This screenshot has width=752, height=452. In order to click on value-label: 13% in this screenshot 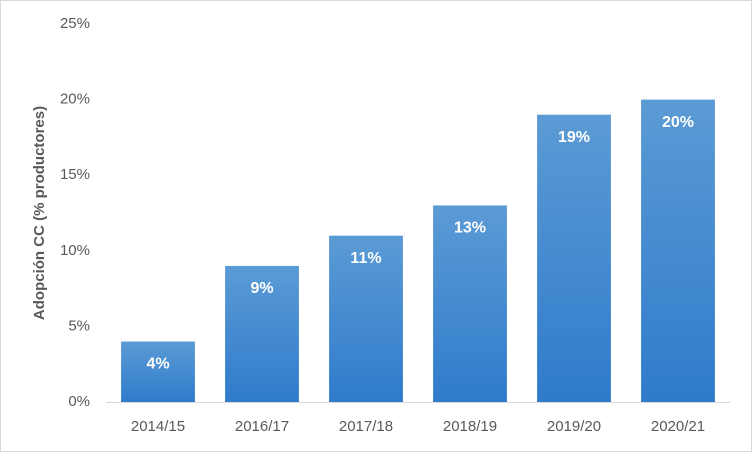, I will do `click(470, 228)`.